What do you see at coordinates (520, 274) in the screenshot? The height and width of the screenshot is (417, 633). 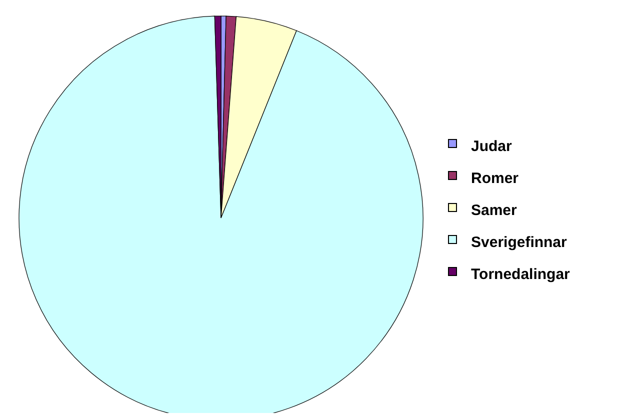 I see `legend-label: Tornedalingar` at bounding box center [520, 274].